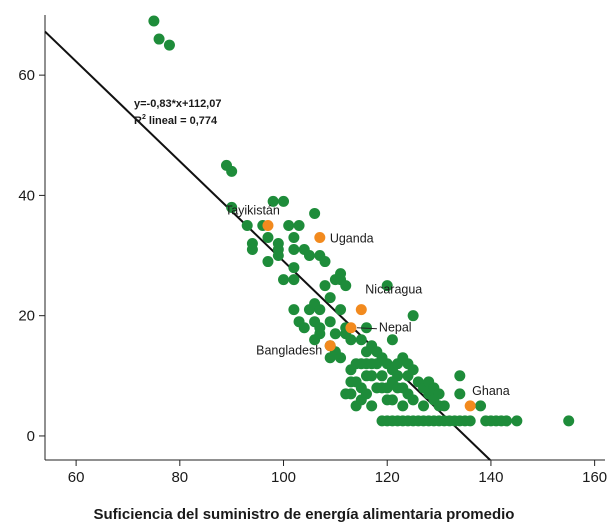 The width and height of the screenshot is (608, 529). What do you see at coordinates (393, 290) in the screenshot?
I see `point-label: Nicaragua` at bounding box center [393, 290].